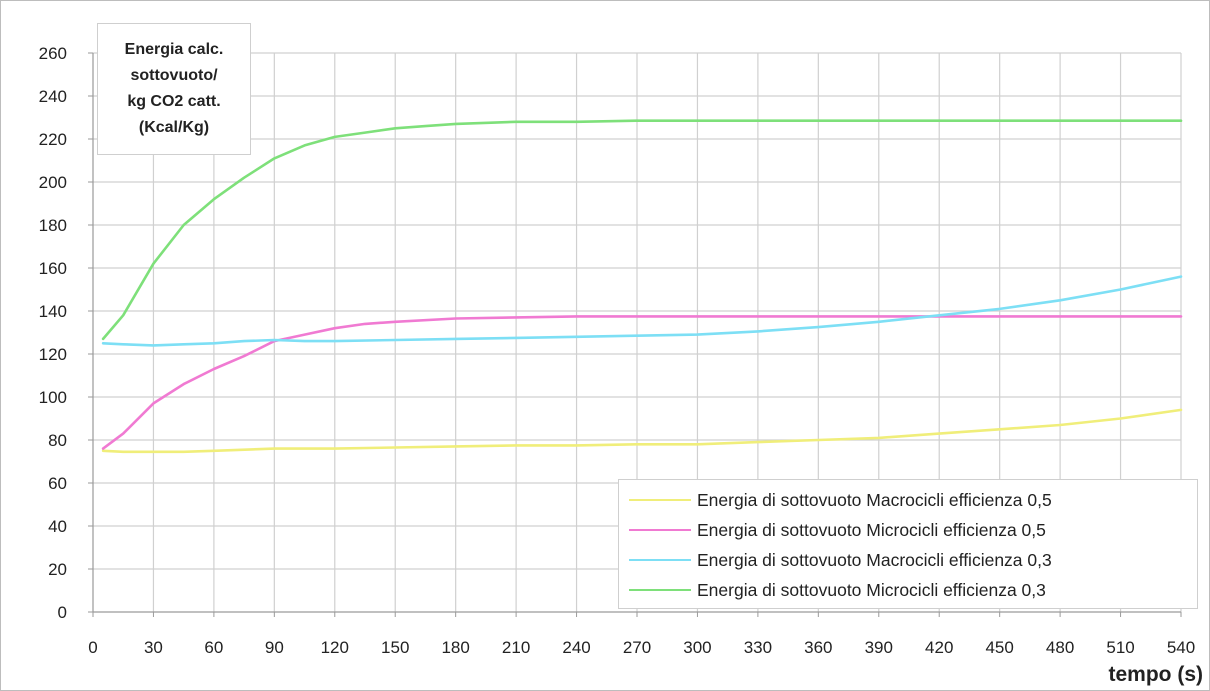 The image size is (1210, 691). What do you see at coordinates (153, 647) in the screenshot?
I see `x-tick-label: 30` at bounding box center [153, 647].